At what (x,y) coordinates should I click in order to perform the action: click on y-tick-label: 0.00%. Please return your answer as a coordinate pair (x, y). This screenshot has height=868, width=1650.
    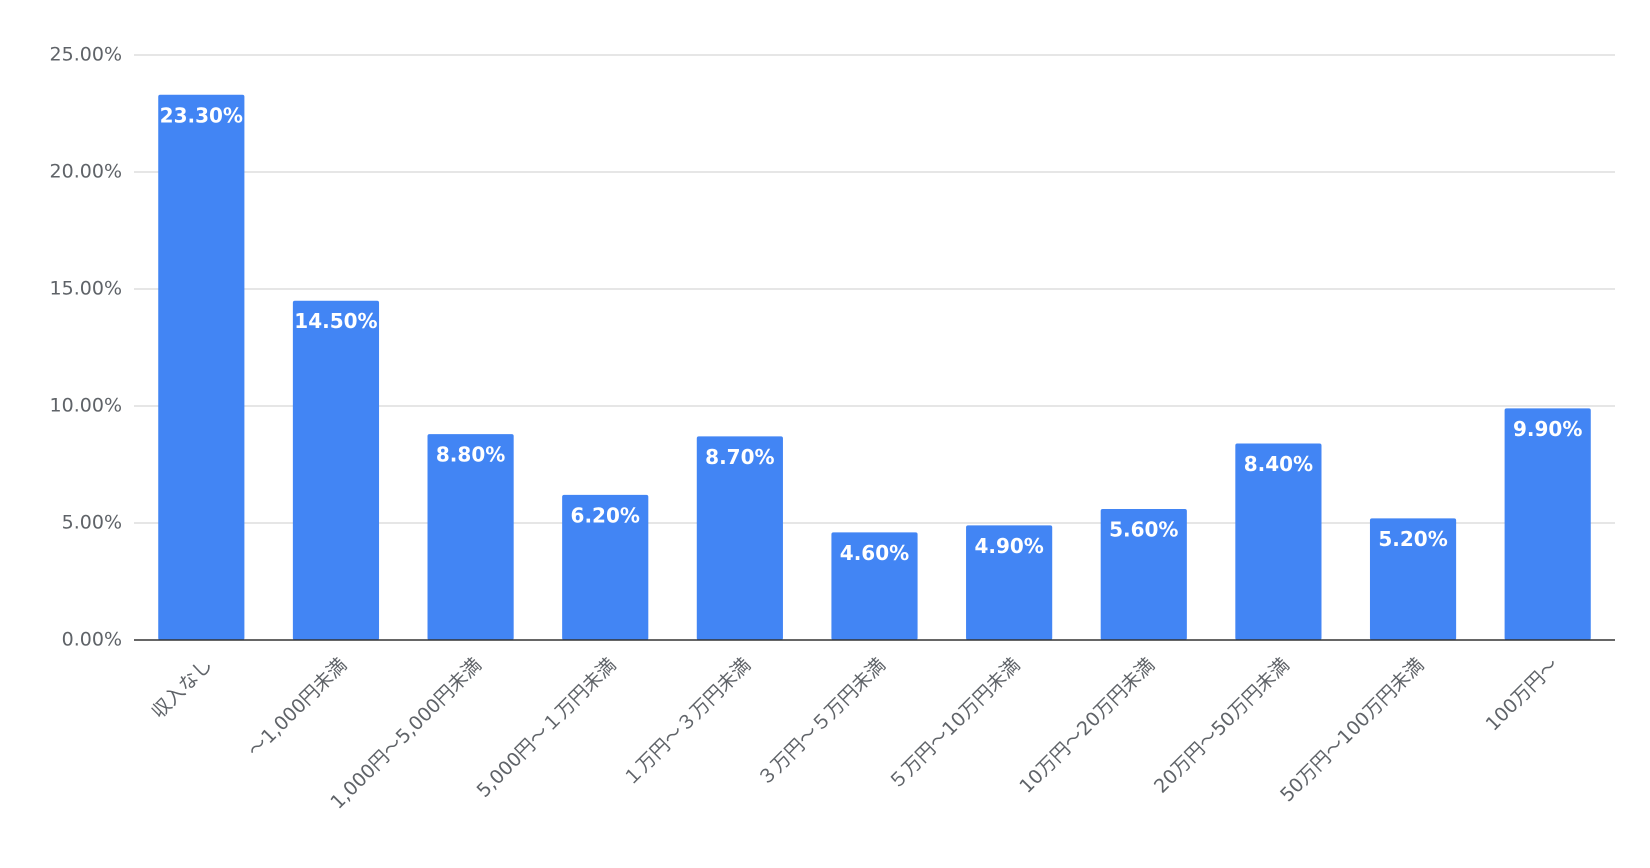
    Looking at the image, I should click on (92, 640).